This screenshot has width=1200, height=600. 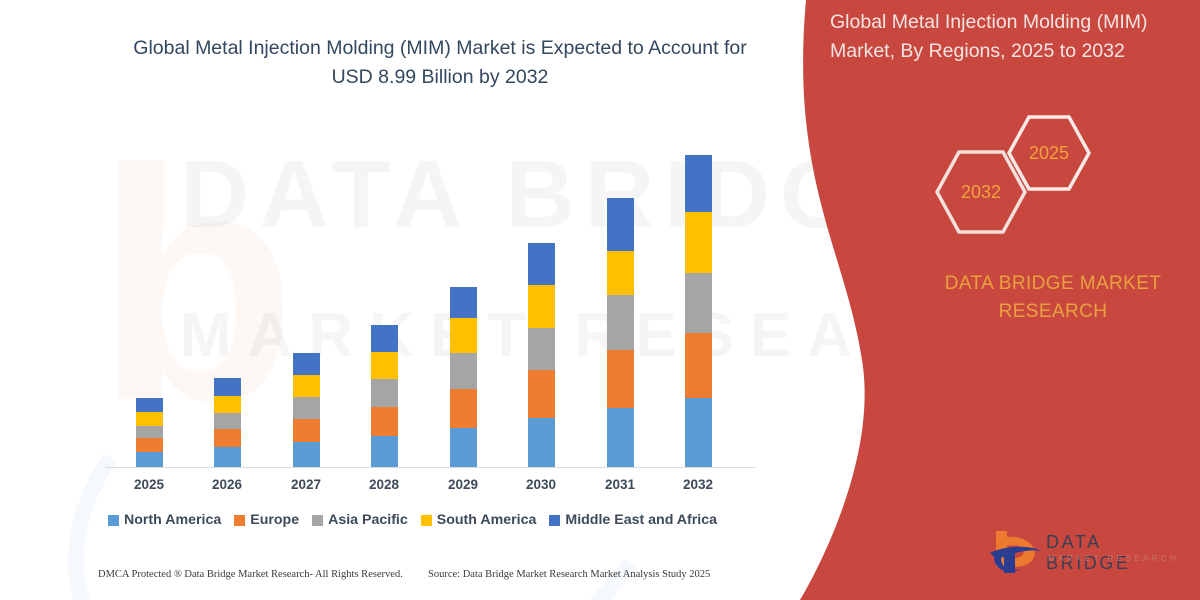 I want to click on x-tick-2031: 2031, so click(x=620, y=484).